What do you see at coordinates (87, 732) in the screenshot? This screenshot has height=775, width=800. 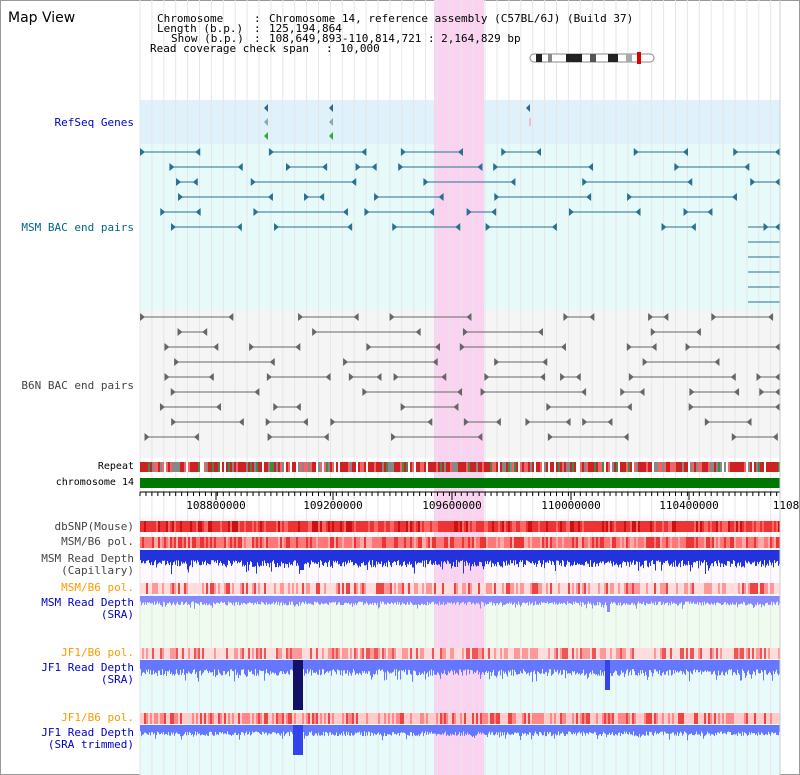 I see `track-label-jf1-depth-trimmed: JF1 Read Depth` at bounding box center [87, 732].